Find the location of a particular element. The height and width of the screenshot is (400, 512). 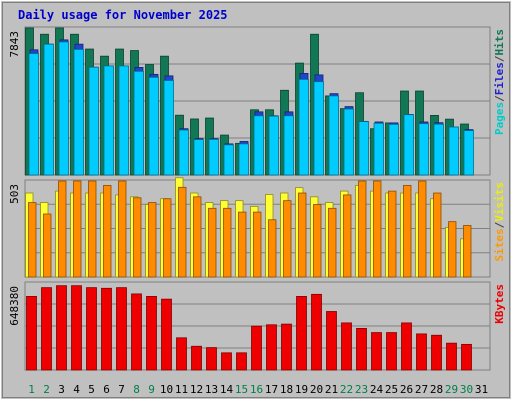

x-tick-day-3: 3 is located at coordinates (61, 389).